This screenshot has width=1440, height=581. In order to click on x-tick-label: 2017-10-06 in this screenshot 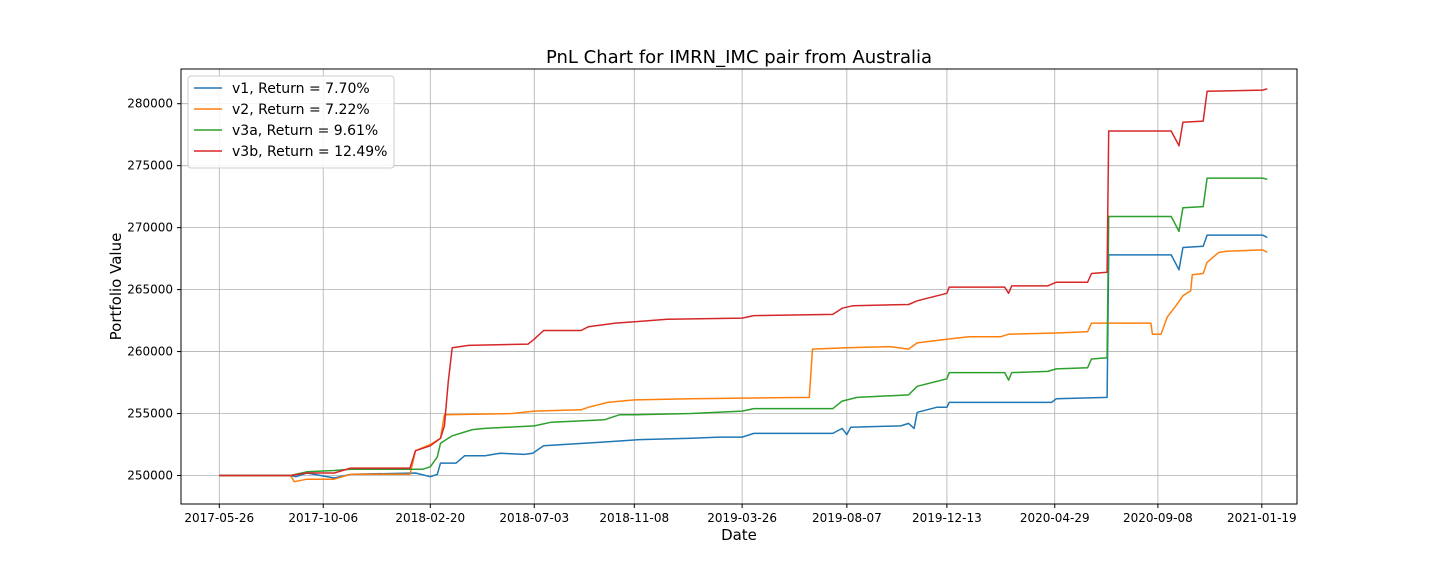, I will do `click(323, 518)`.